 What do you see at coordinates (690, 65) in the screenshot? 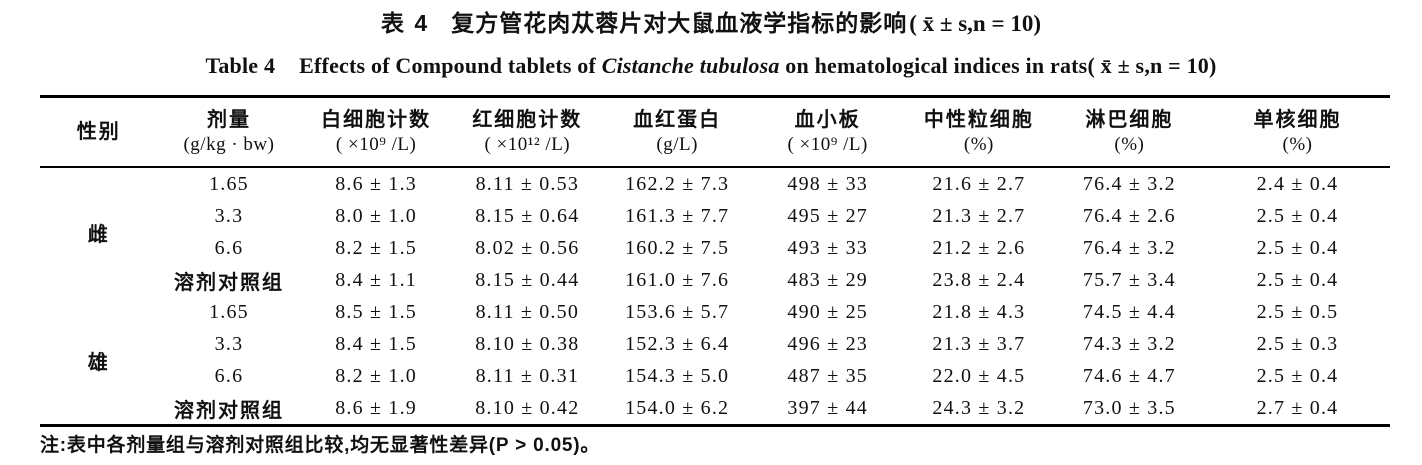
I see `table-title-en-species: Cistanche tubulosa` at bounding box center [690, 65].